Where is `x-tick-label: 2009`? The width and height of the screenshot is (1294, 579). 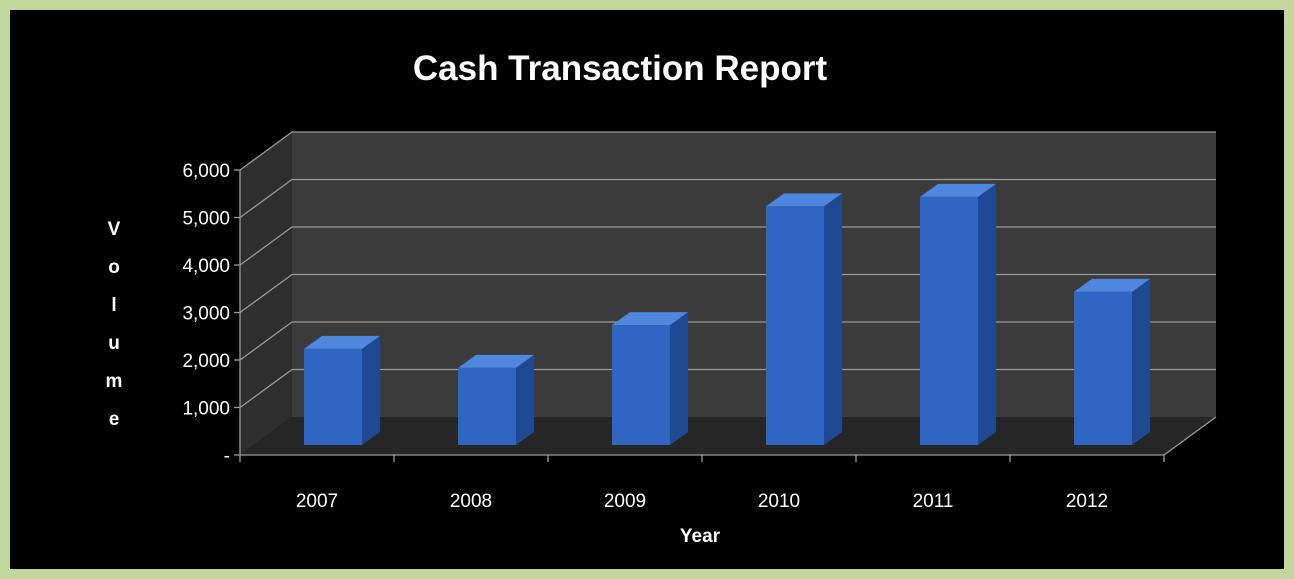
x-tick-label: 2009 is located at coordinates (625, 501).